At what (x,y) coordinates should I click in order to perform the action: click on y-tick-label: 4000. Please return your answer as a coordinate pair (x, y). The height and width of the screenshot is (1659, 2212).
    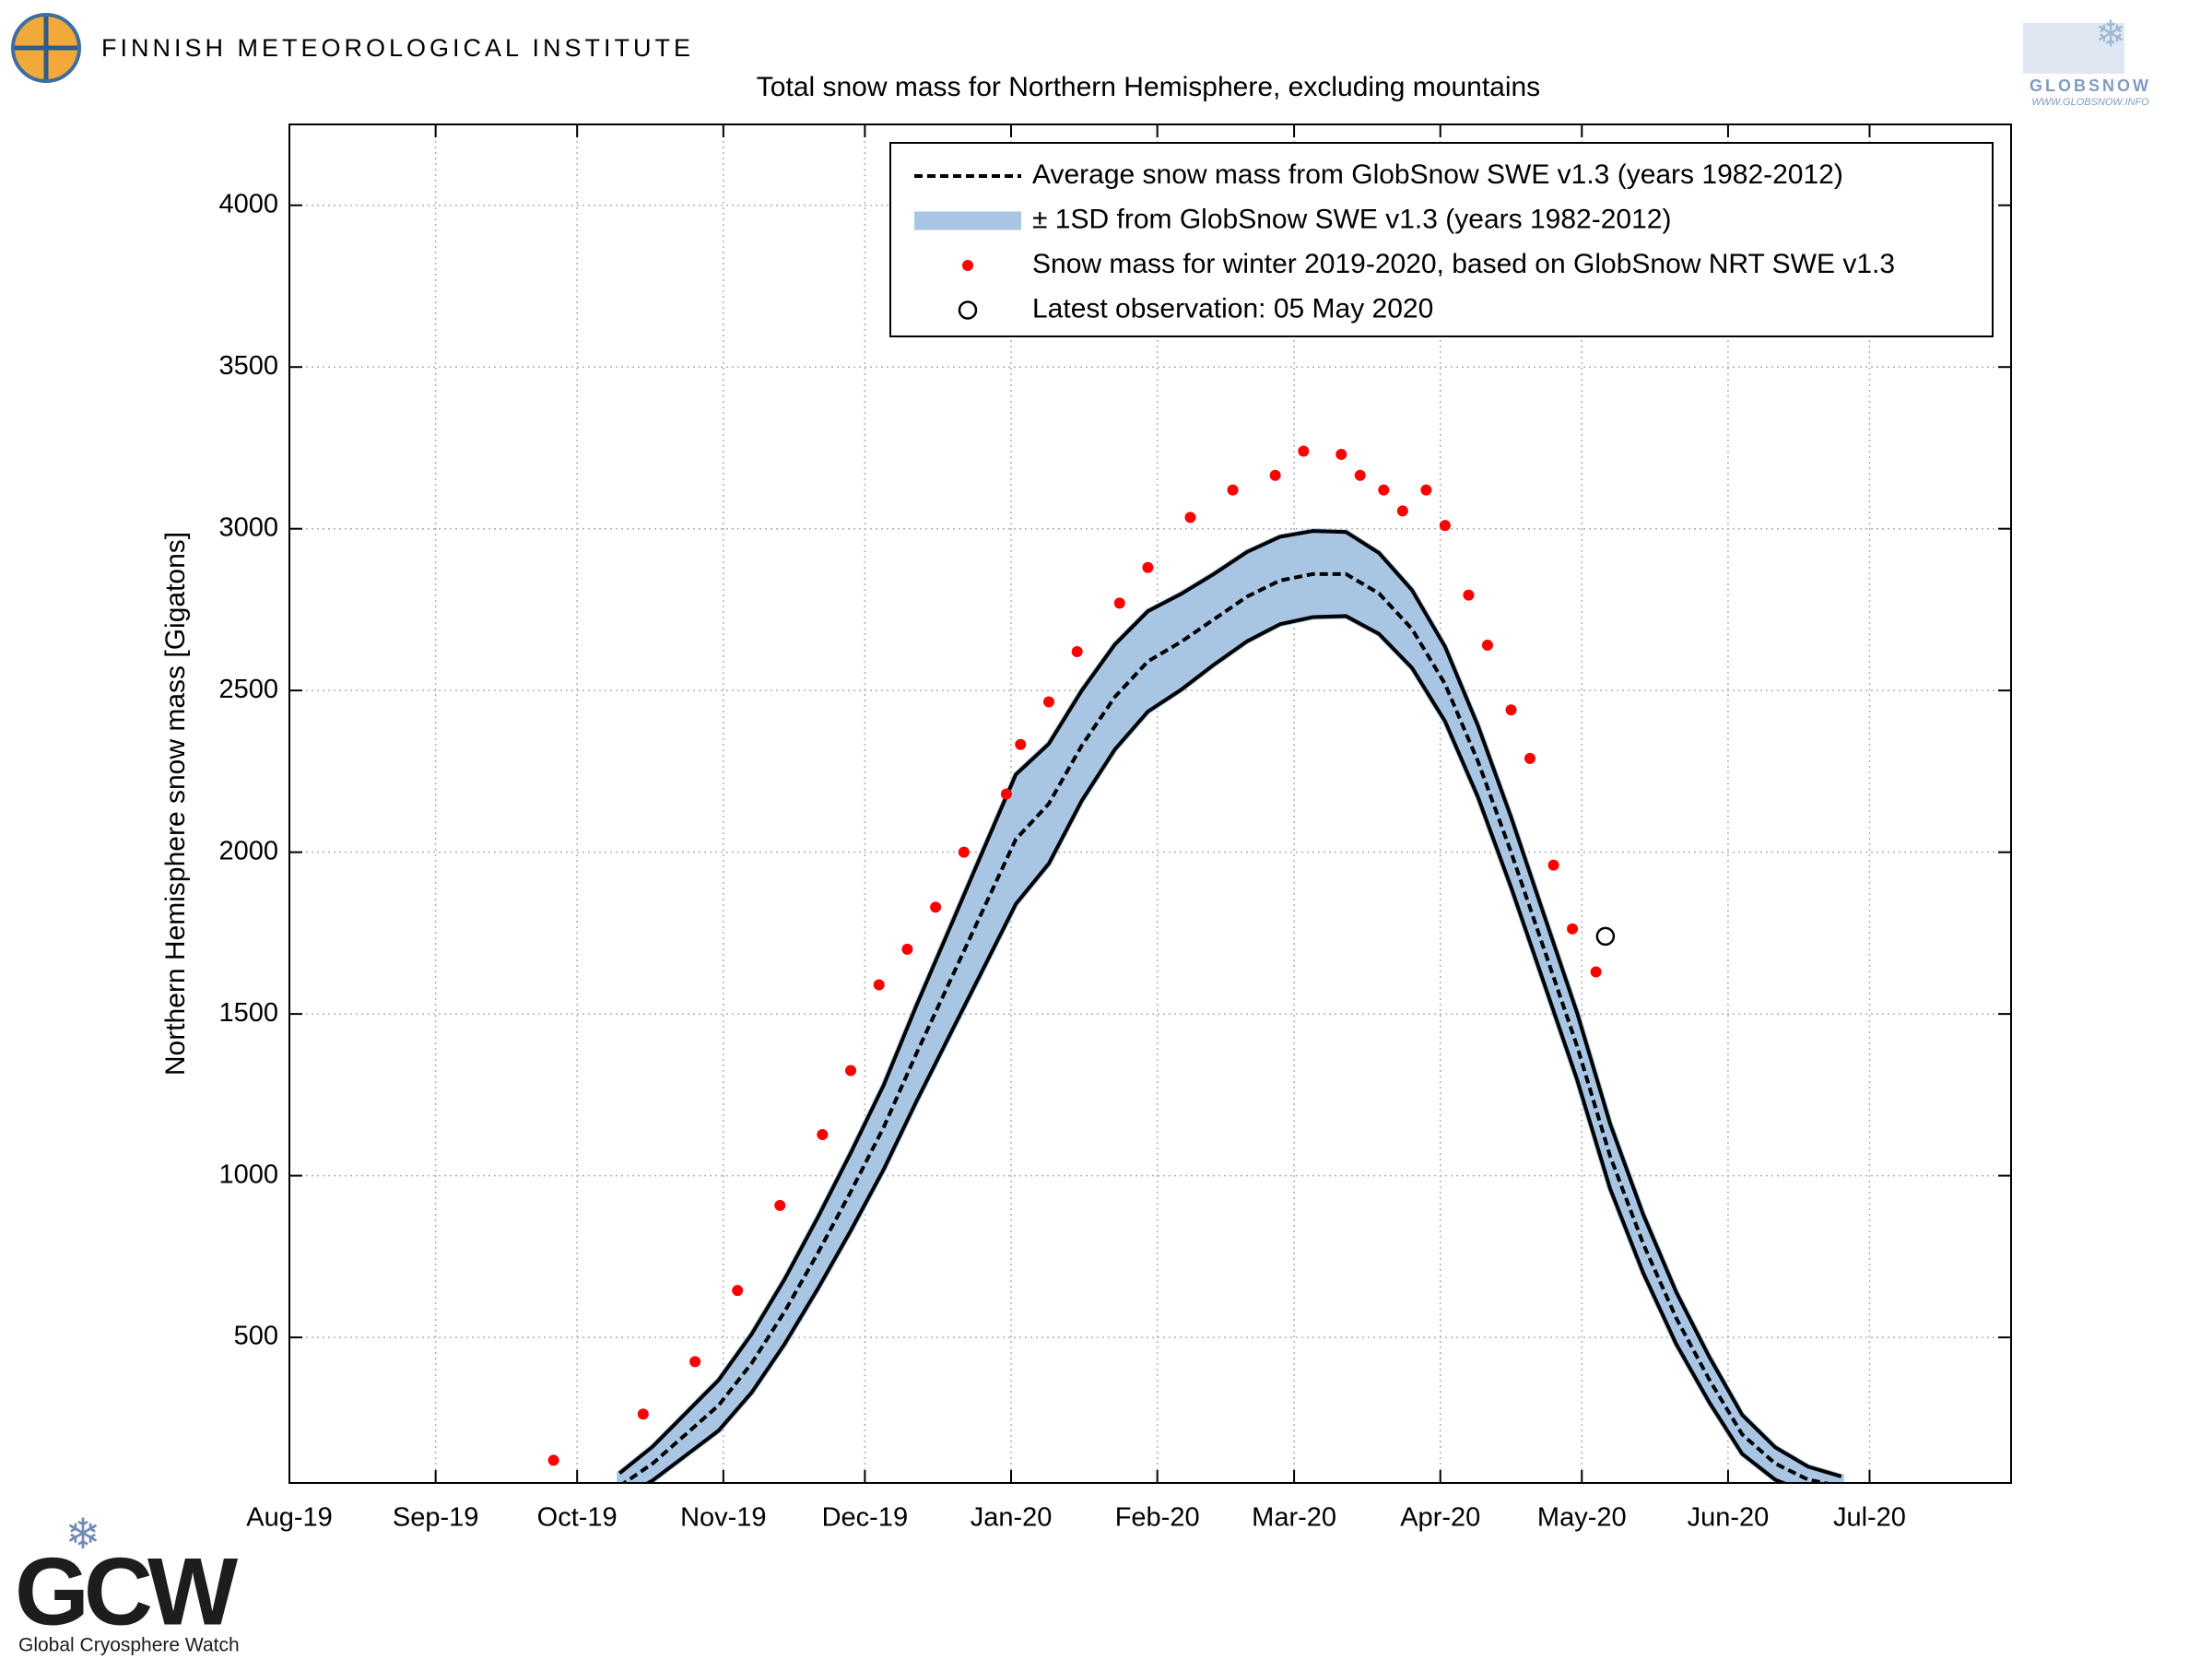
    Looking at the image, I should click on (248, 203).